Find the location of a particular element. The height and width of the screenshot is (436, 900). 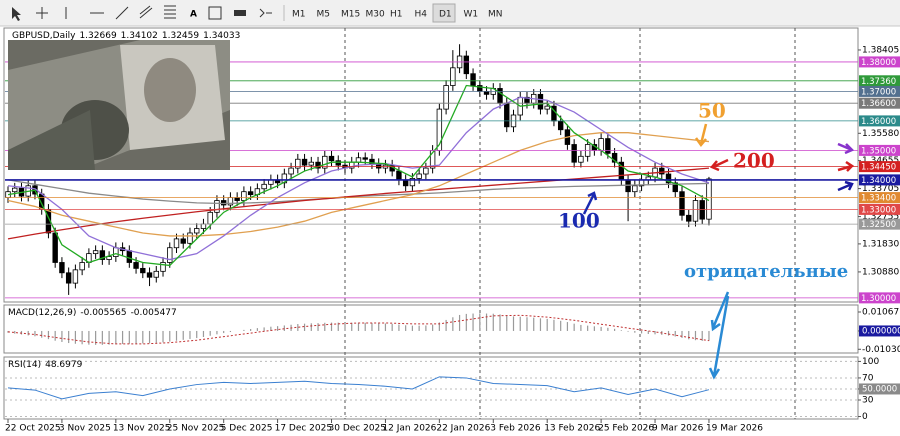

timeframe-button: W1 is located at coordinates (471, 15).